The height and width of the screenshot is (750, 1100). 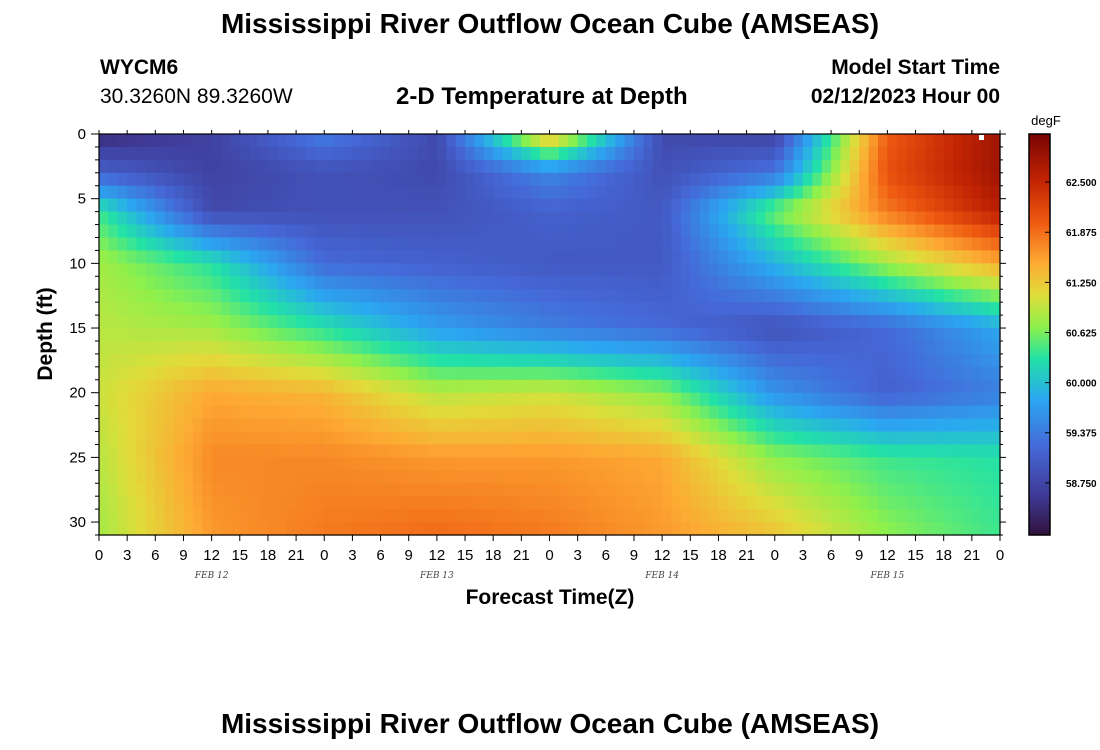 I want to click on model-start-label: Model Start Time, so click(x=915, y=67).